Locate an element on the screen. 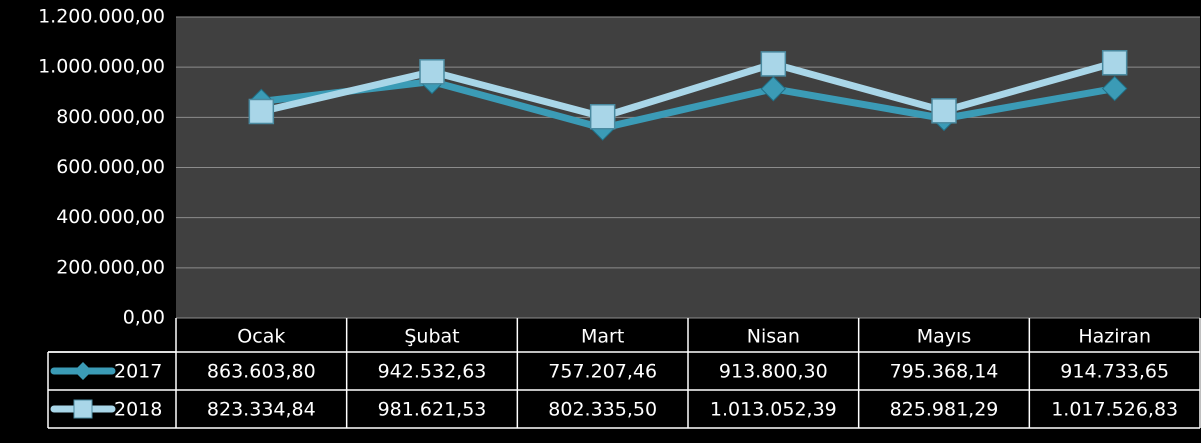 Image resolution: width=1201 pixels, height=443 pixels. y-tick-label: 200.000,00 is located at coordinates (110, 267).